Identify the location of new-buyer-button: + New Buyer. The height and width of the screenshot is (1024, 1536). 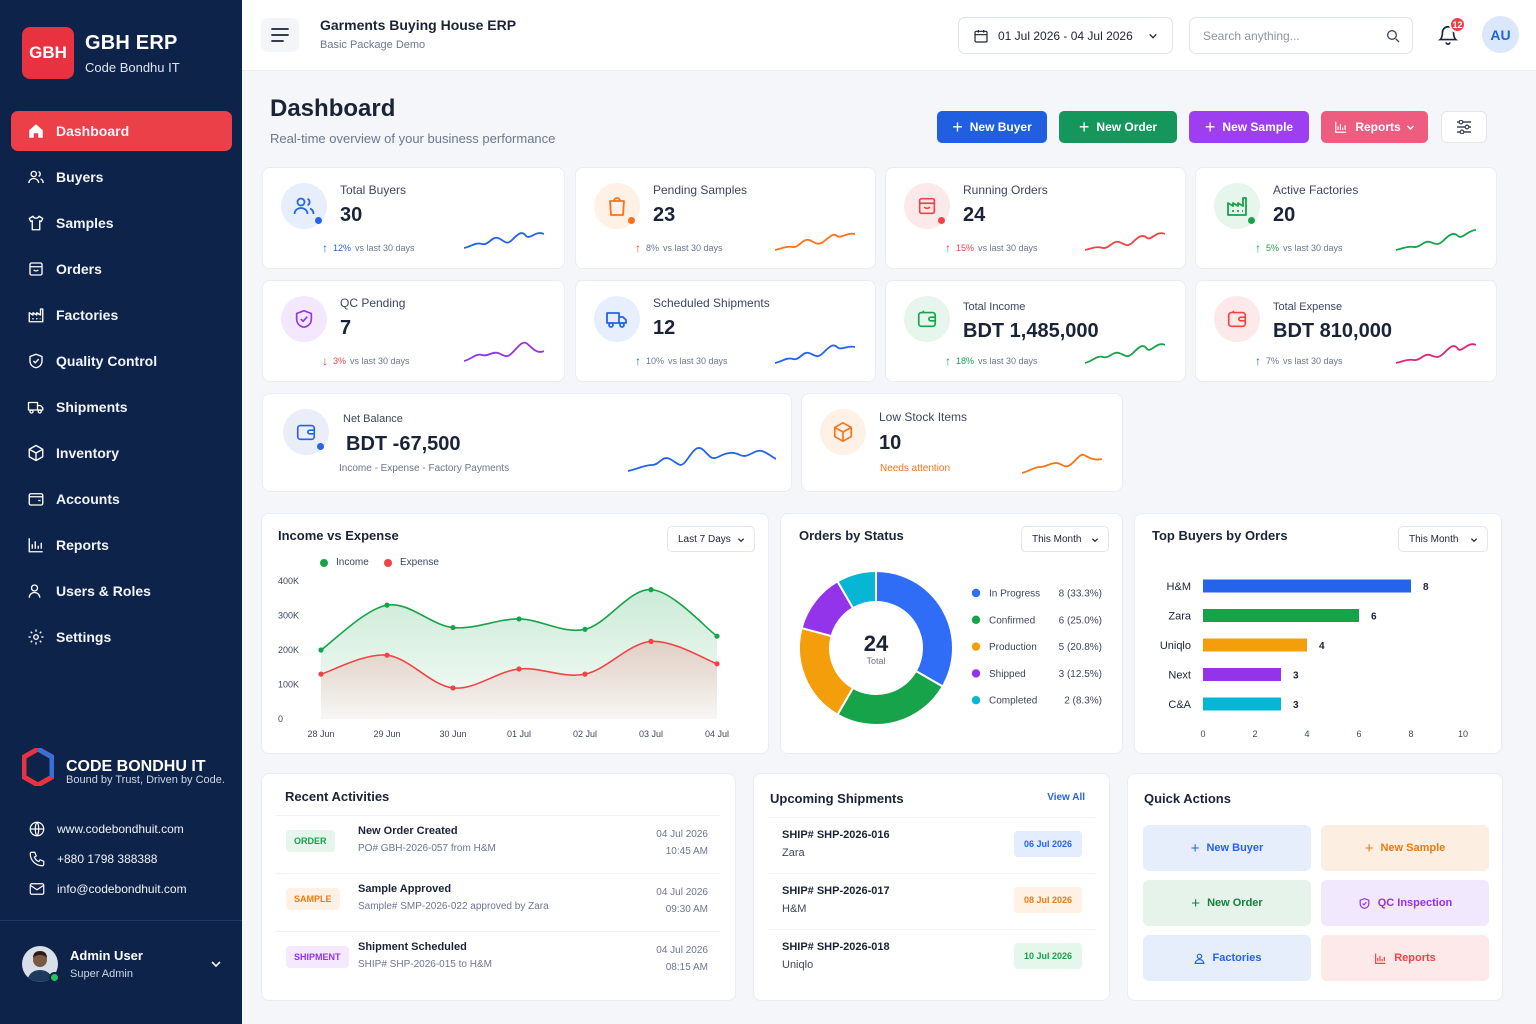
(992, 127).